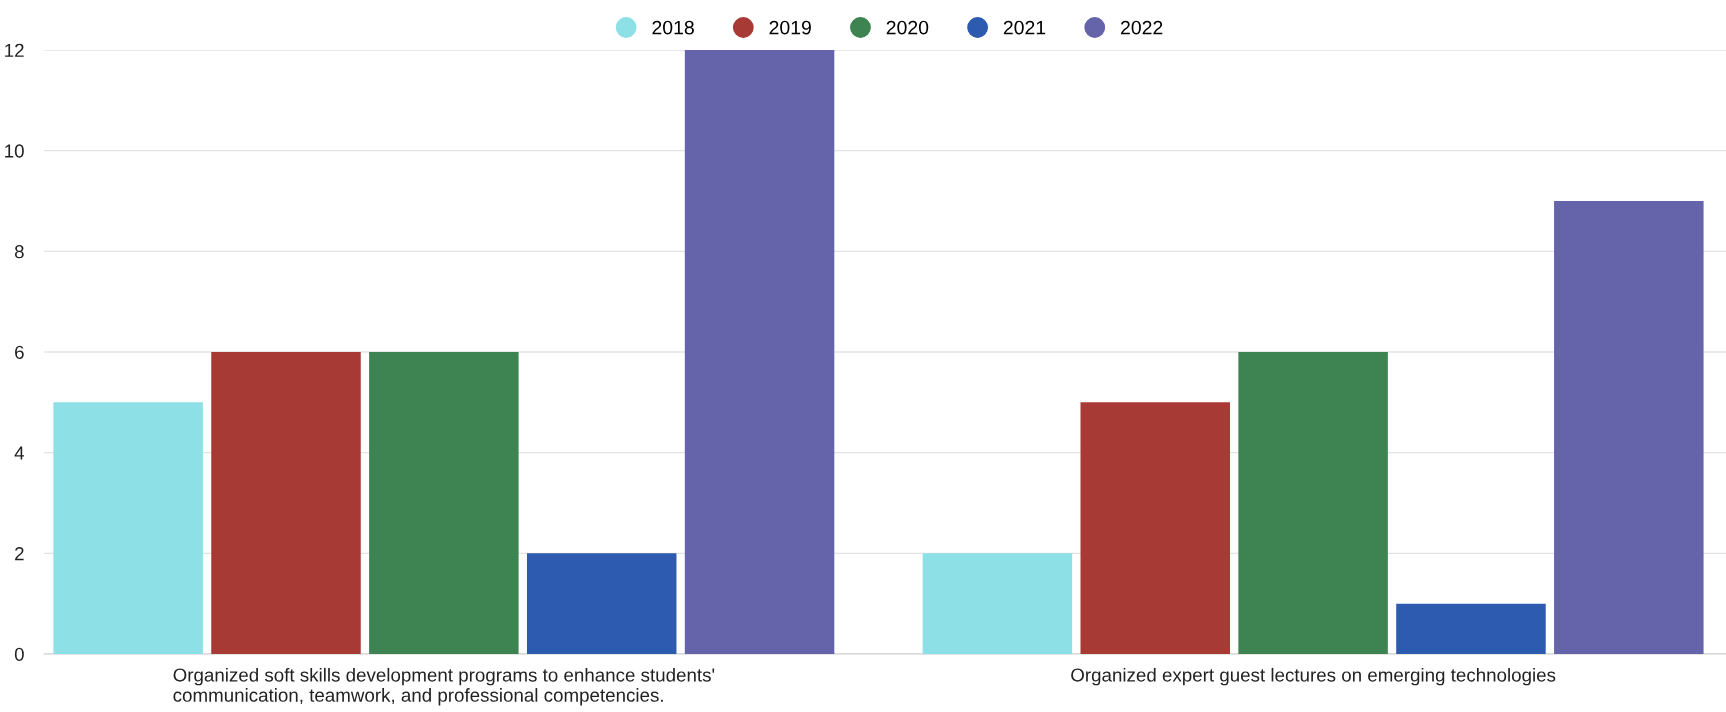  Describe the element at coordinates (19, 654) in the screenshot. I see `y-tick-label: 0` at that location.